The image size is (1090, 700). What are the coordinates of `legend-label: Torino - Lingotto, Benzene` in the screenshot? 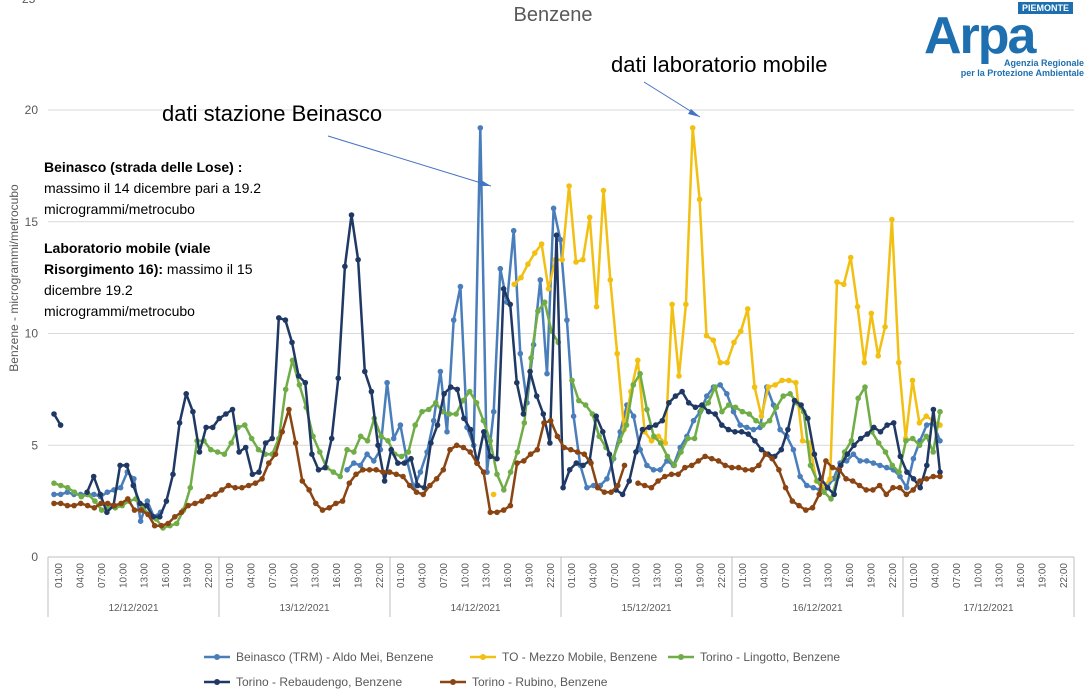 It's located at (770, 657).